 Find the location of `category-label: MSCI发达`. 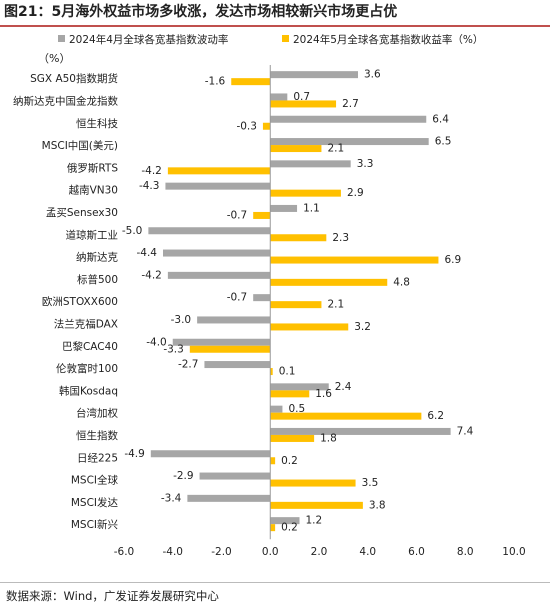

category-label: MSCI发达 is located at coordinates (95, 502).